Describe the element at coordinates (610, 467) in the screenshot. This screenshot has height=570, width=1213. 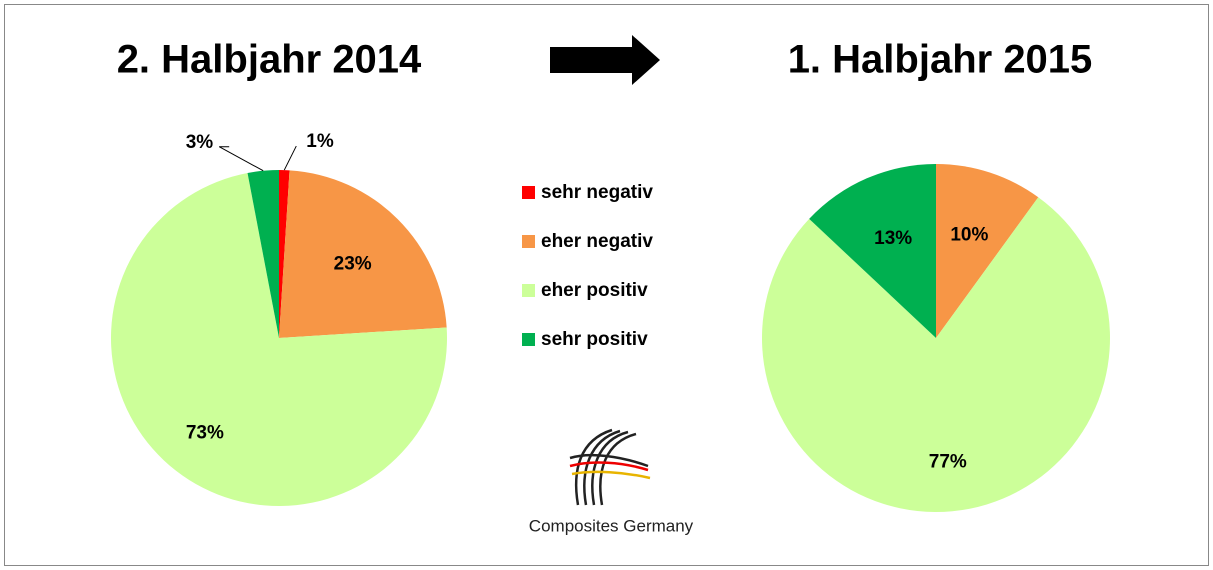
I see `logo` at that location.